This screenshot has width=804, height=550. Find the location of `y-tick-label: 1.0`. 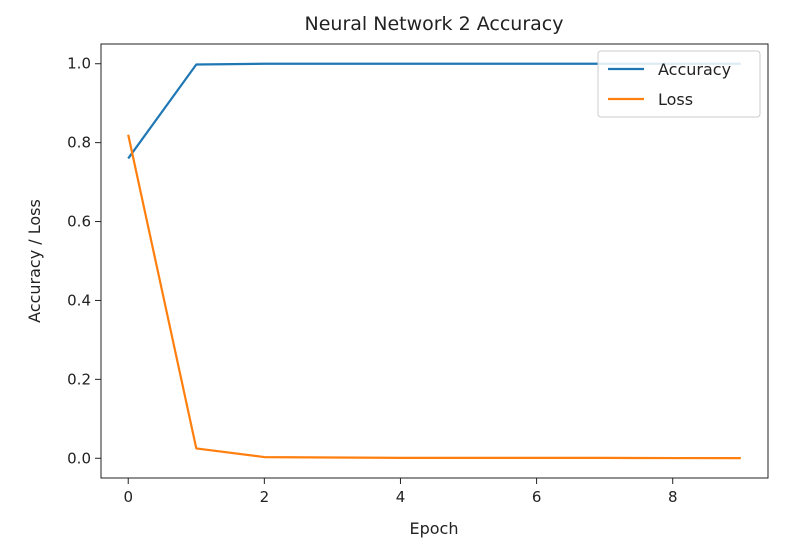

y-tick-label: 1.0 is located at coordinates (79, 64).